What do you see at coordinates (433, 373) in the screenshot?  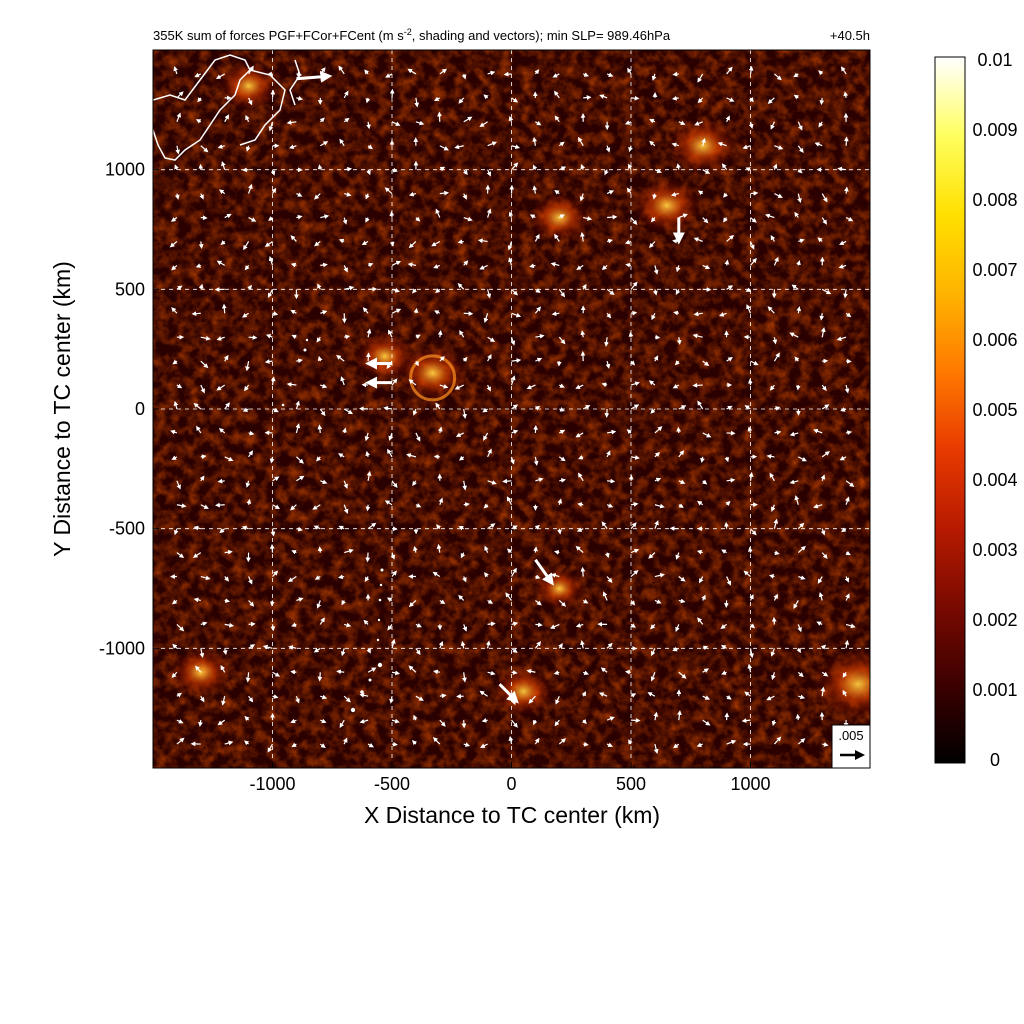 I see `hotspot` at bounding box center [433, 373].